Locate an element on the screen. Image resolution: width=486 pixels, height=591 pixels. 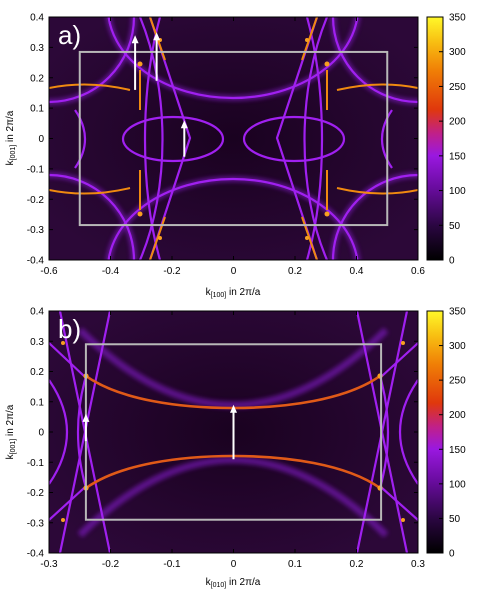
panel-a-y-tick-label: 0.1 is located at coordinates (37, 109).